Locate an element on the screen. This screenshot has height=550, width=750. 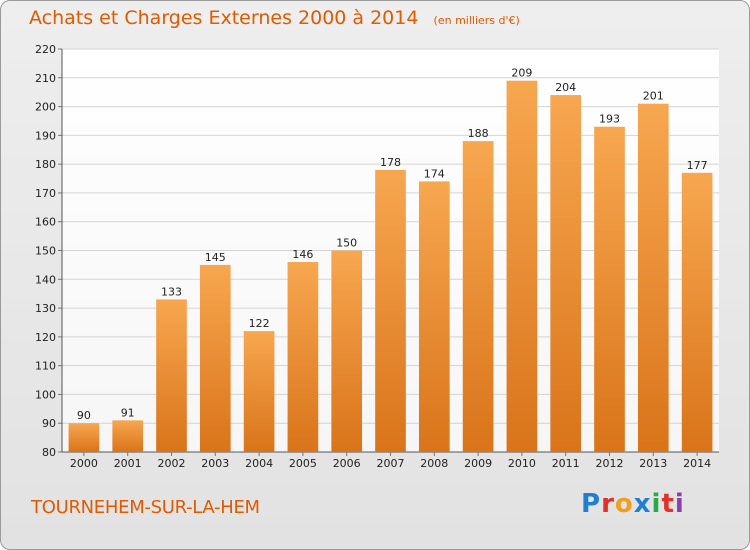
y-tick-label: 180 is located at coordinates (45, 164).